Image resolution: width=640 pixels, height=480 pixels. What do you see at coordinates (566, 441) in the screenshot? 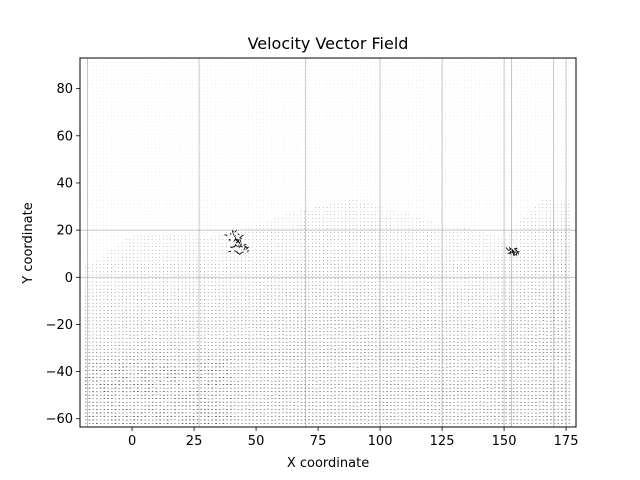
I see `x-tick-label: 175` at bounding box center [566, 441].